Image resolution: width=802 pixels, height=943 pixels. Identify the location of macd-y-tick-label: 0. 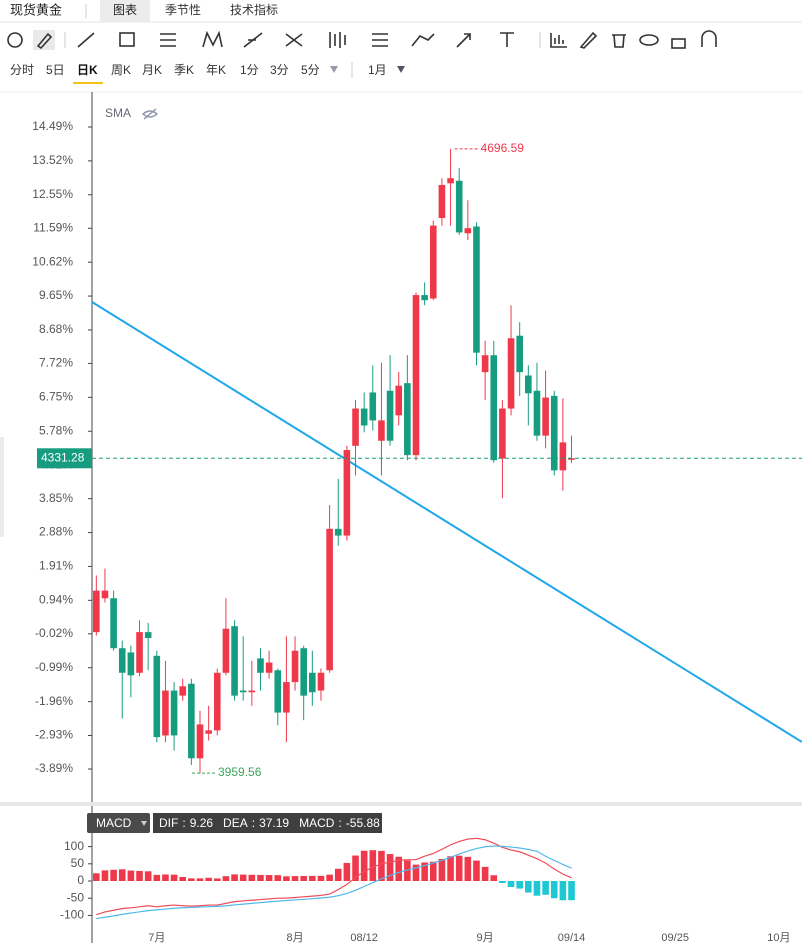
(80, 880).